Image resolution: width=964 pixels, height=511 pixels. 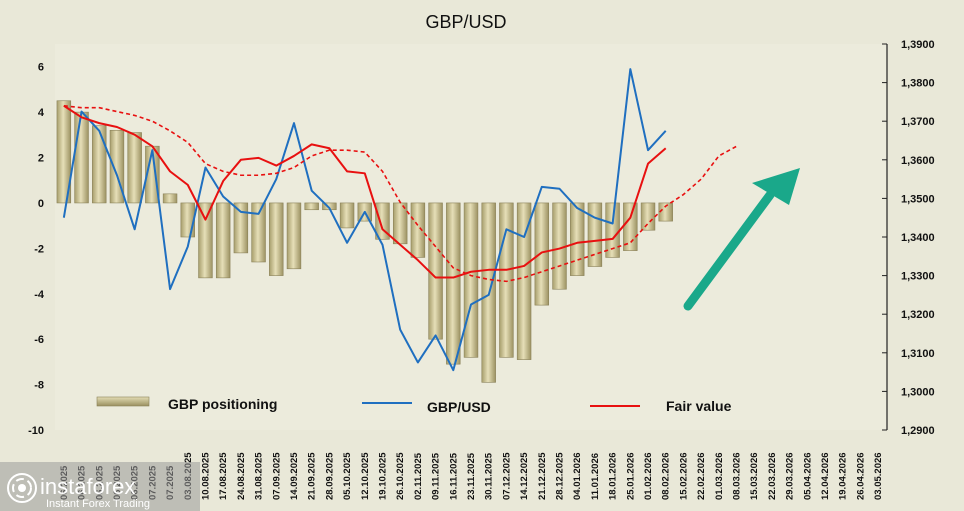 What do you see at coordinates (699, 406) in the screenshot?
I see `legend-label-fair-value: Fair value` at bounding box center [699, 406].